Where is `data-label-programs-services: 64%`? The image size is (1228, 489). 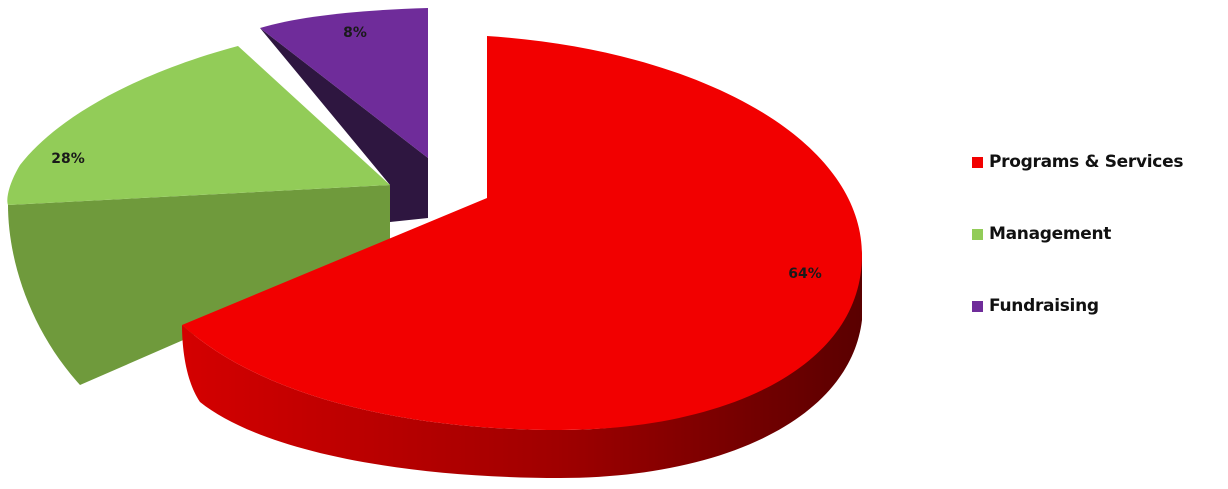 data-label-programs-services: 64% is located at coordinates (805, 274).